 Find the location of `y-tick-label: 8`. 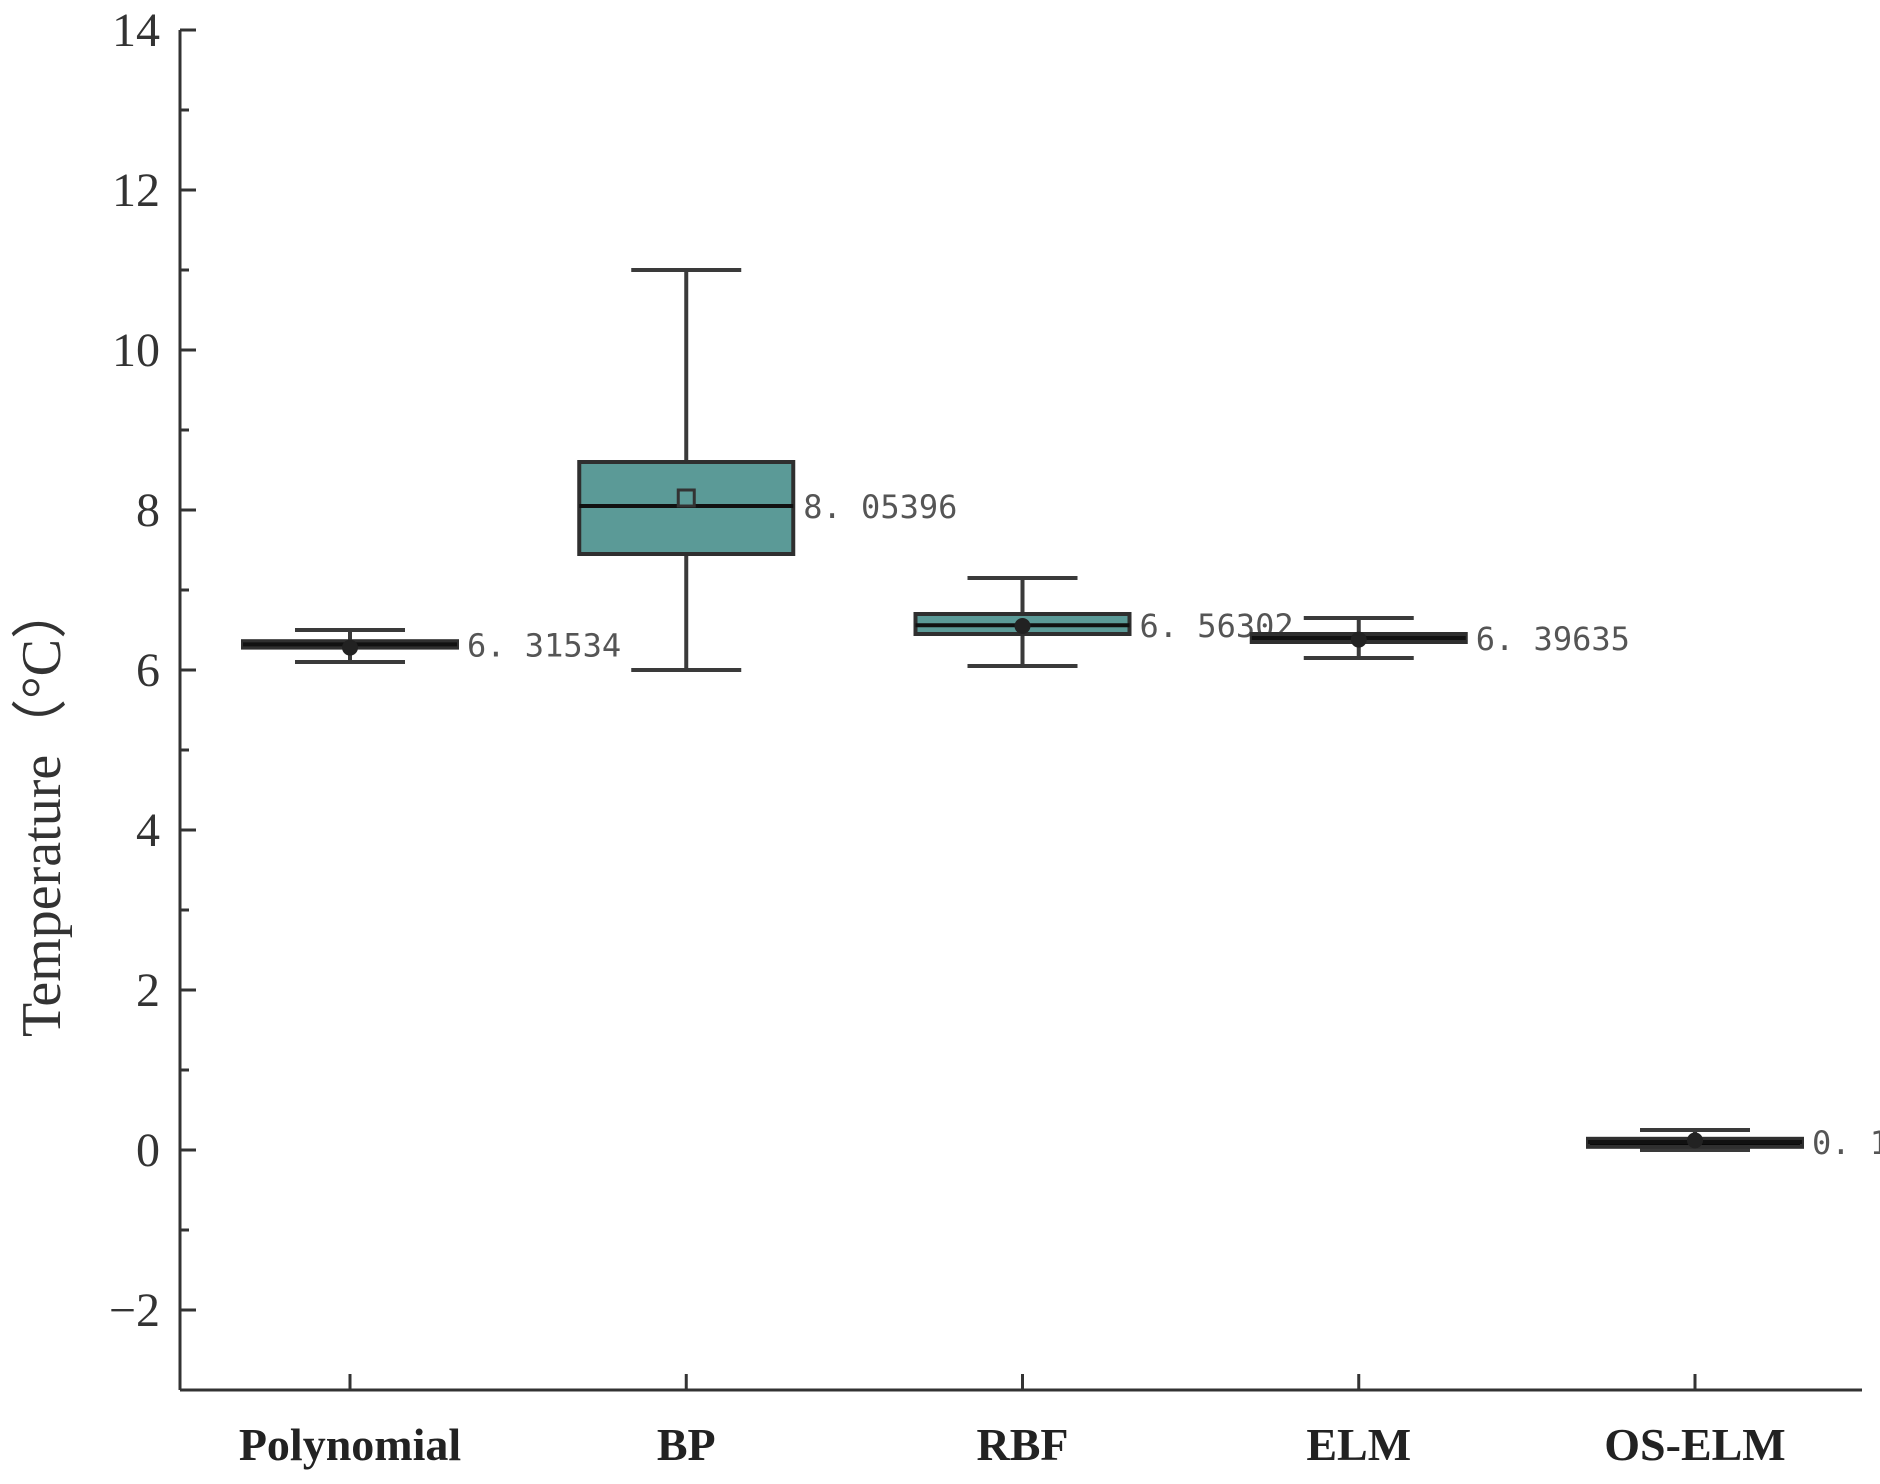

y-tick-label: 8 is located at coordinates (148, 510).